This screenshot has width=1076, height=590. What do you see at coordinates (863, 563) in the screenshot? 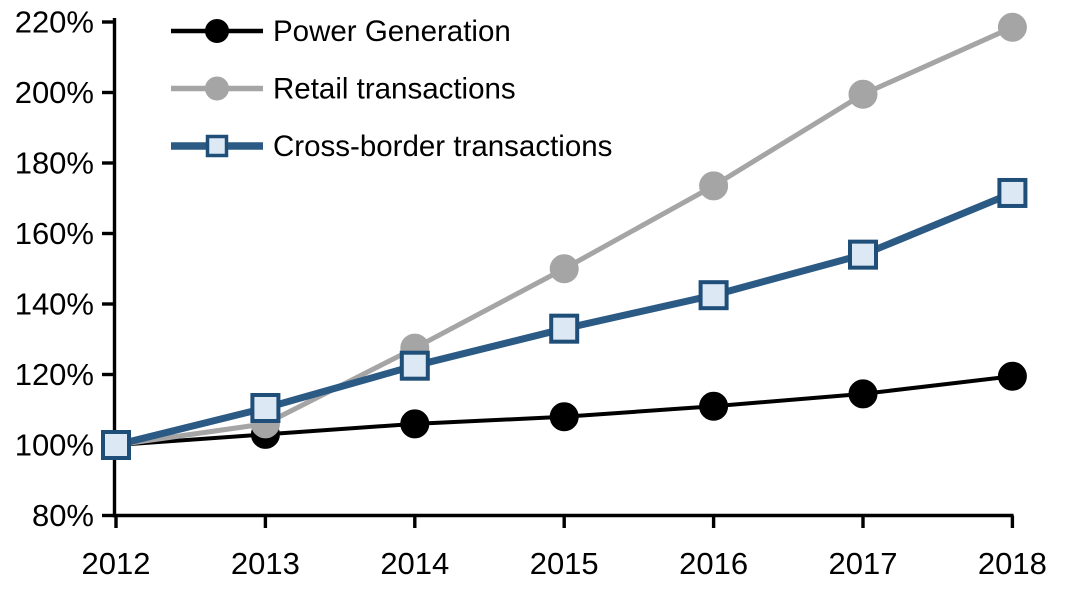
I see `x-axis-tick-label: 2017` at bounding box center [863, 563].